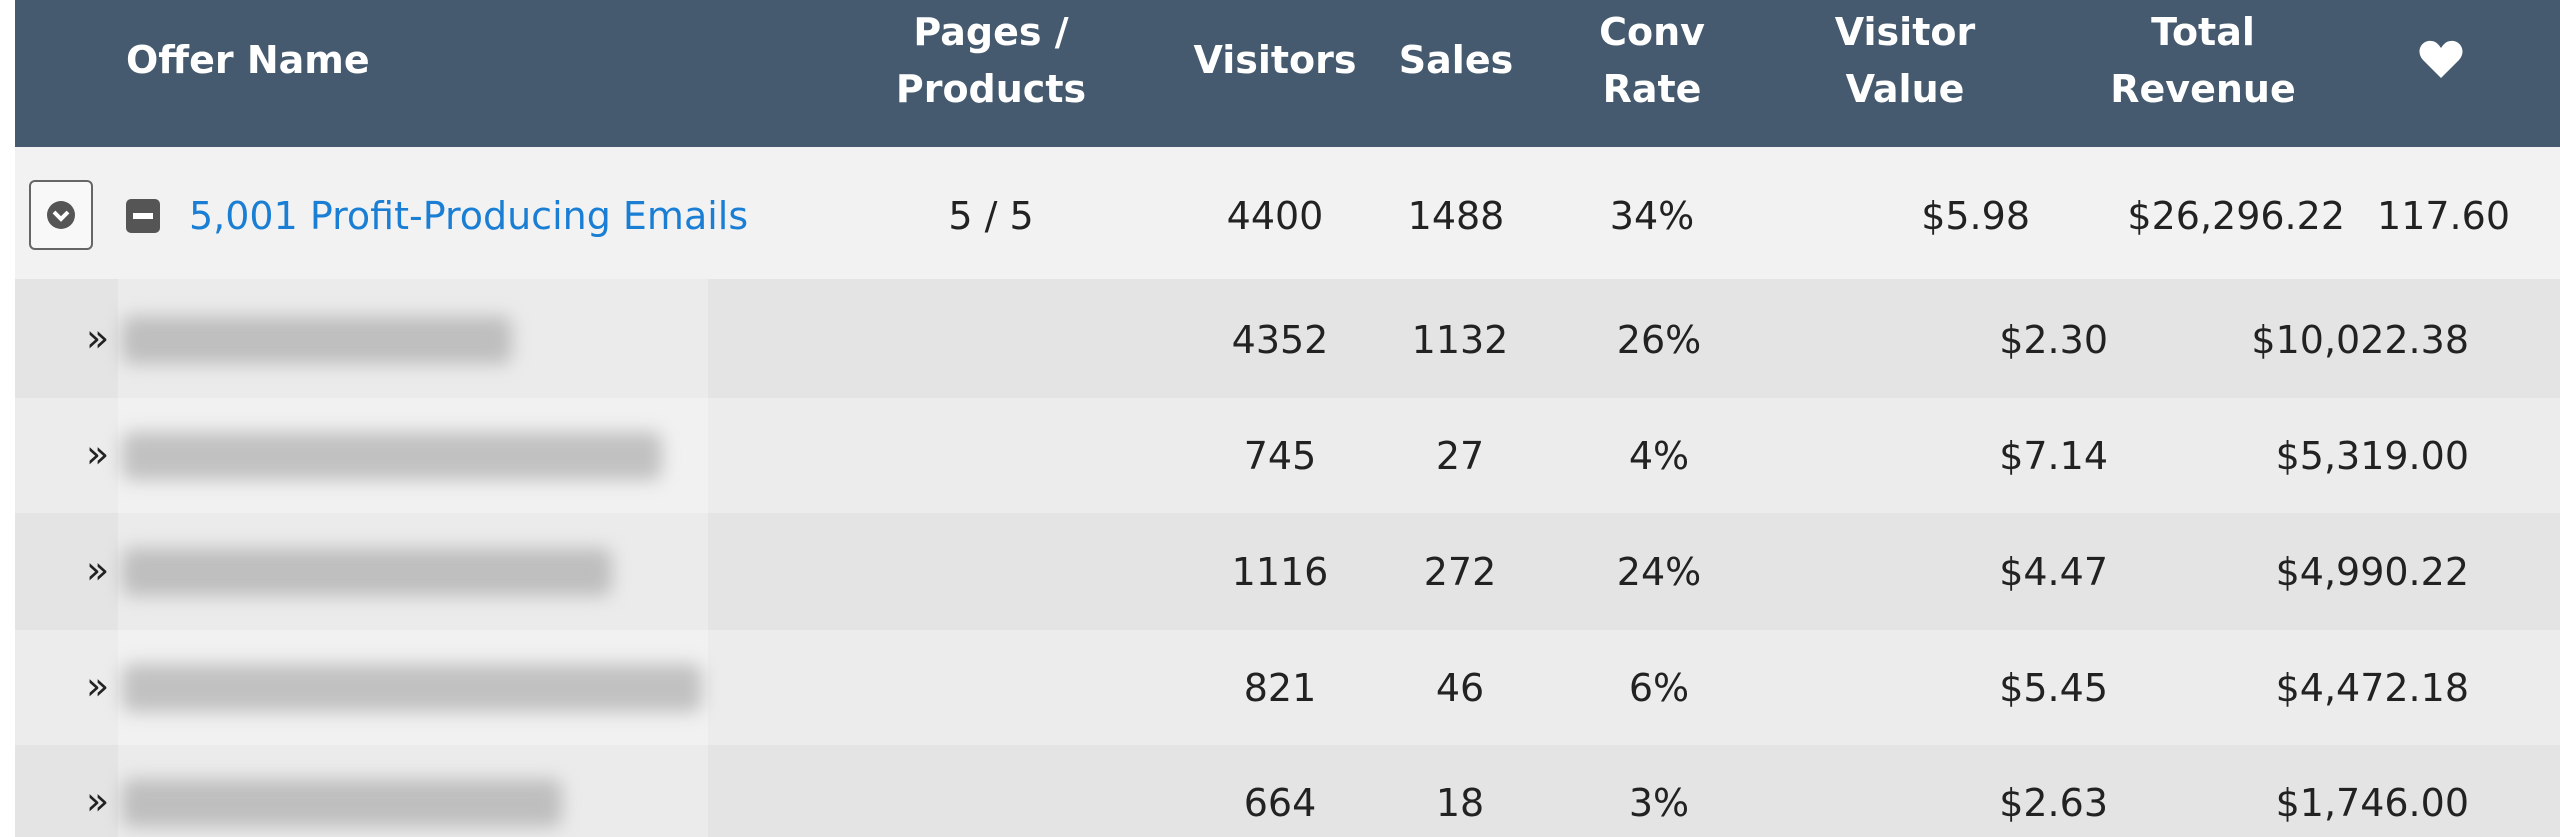  Describe the element at coordinates (1280, 572) in the screenshot. I see `visitors: 1116` at that location.